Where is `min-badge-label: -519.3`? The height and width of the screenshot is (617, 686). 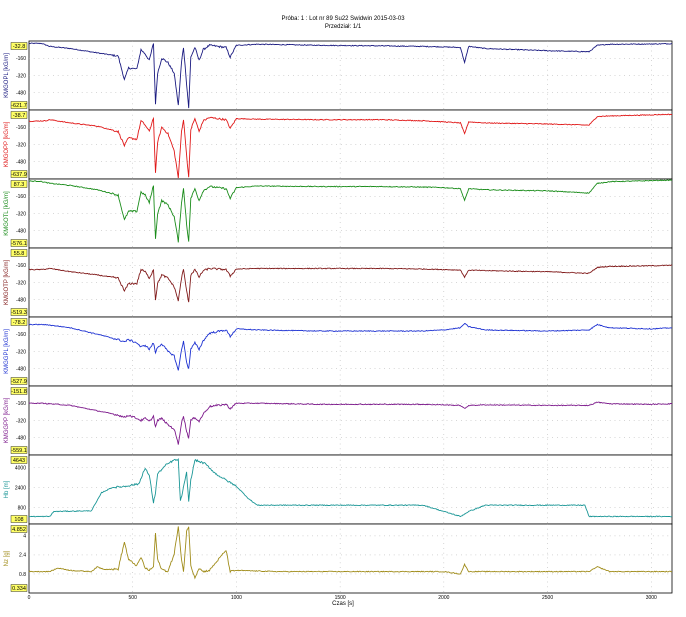
min-badge-label: -519.3 is located at coordinates (19, 313).